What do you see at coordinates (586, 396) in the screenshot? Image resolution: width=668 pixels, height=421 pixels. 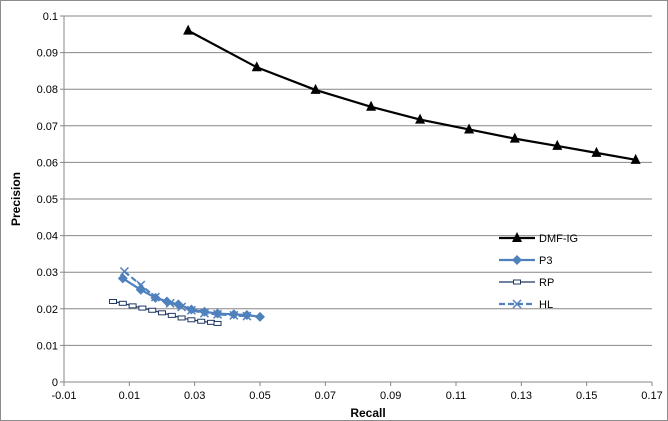 I see `x-tick-label: 0.15` at bounding box center [586, 396].